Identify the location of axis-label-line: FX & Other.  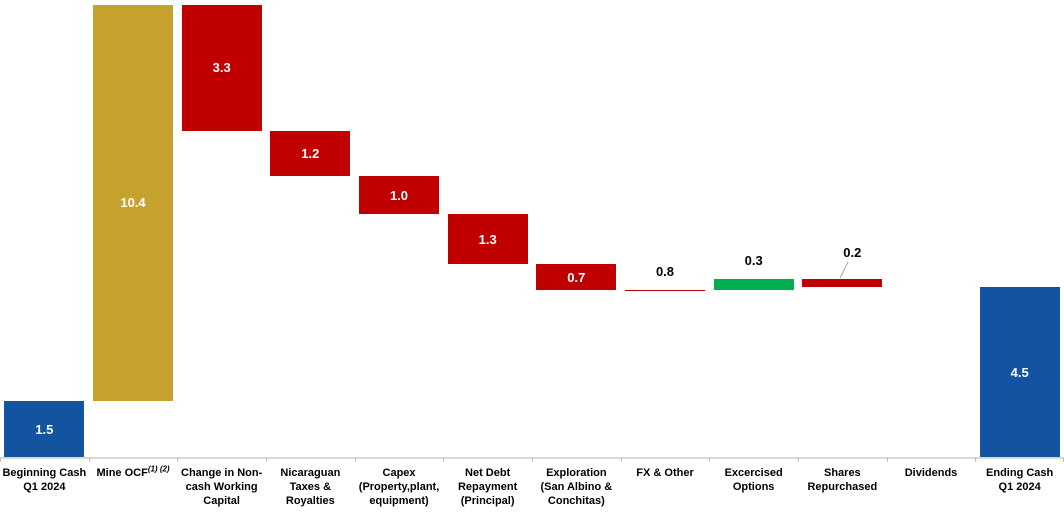
(665, 473).